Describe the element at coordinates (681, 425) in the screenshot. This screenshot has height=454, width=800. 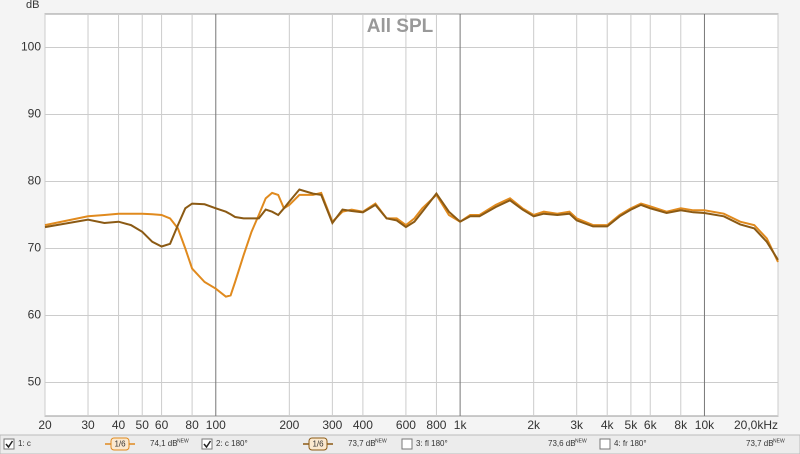
I see `x-tick-label: 8k` at that location.